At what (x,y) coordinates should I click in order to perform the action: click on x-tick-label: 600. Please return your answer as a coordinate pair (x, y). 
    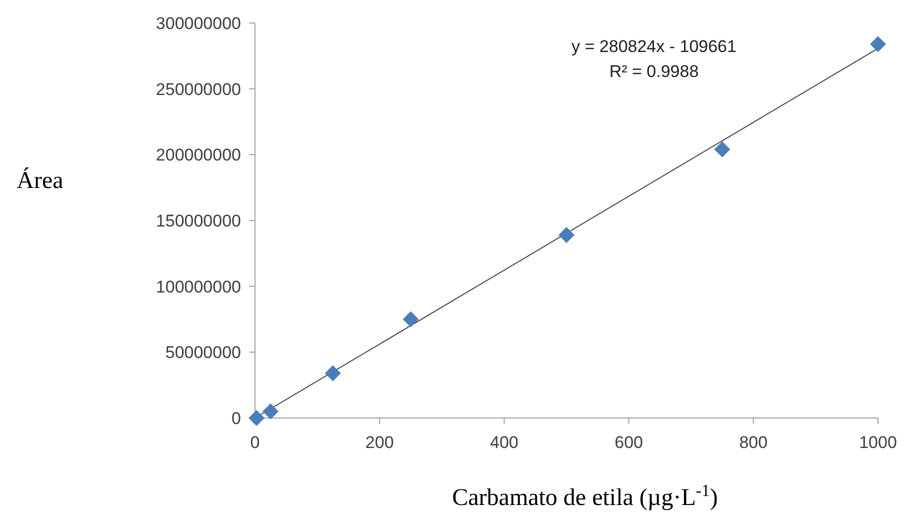
    Looking at the image, I should click on (628, 442).